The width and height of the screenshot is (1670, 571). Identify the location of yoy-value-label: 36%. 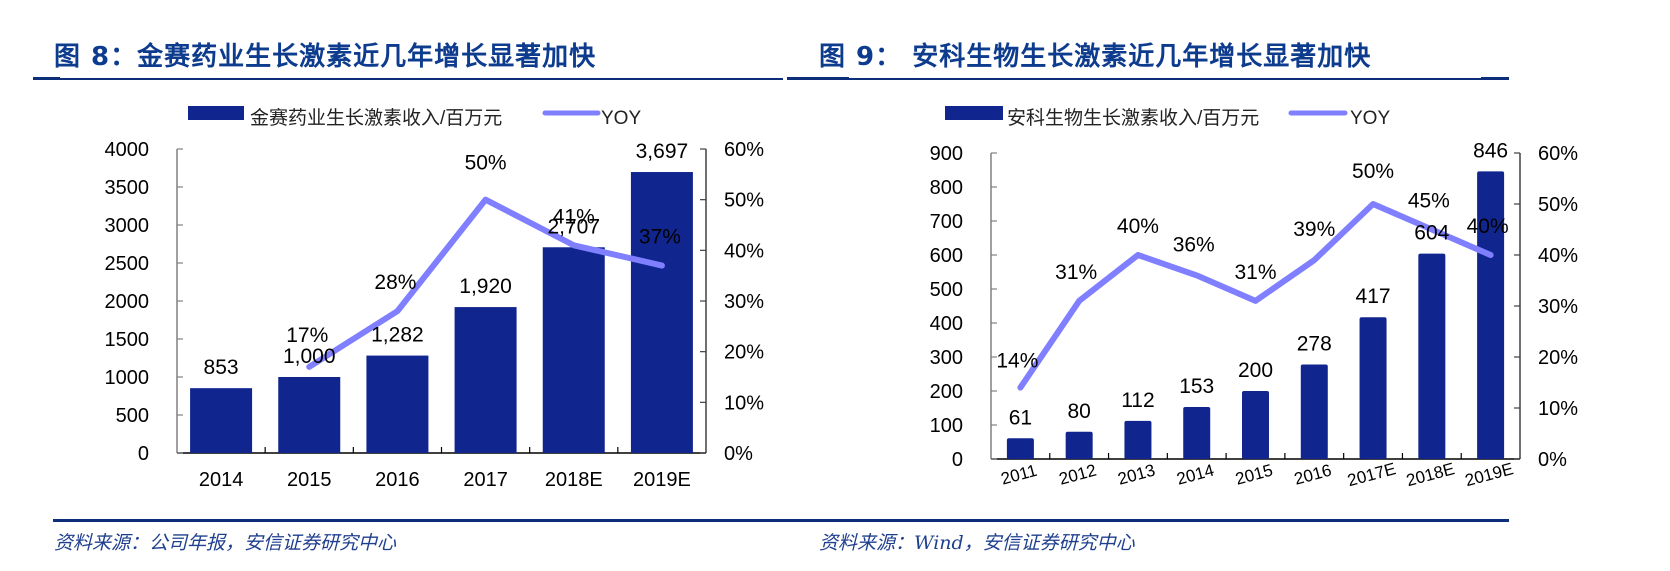
(1194, 244).